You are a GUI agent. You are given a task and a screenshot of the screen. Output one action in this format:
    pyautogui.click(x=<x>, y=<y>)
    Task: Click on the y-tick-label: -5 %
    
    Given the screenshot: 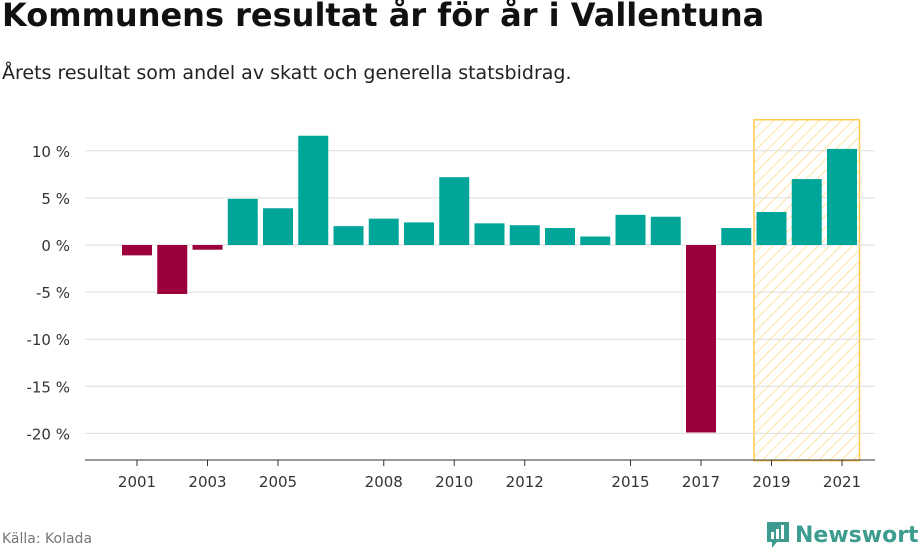 What is the action you would take?
    pyautogui.click(x=53, y=293)
    